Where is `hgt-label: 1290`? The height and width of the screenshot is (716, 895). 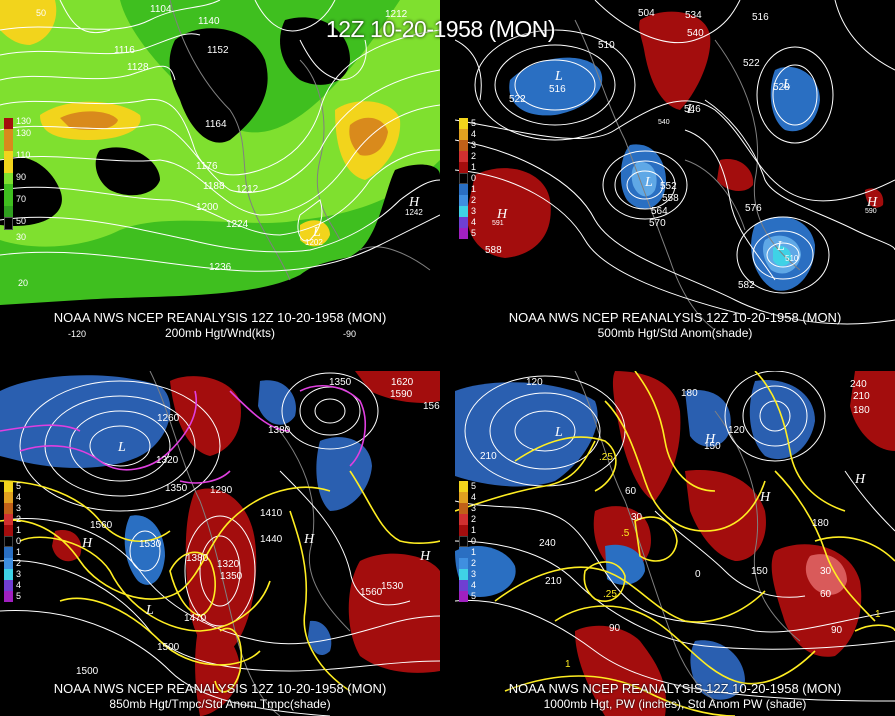 hgt-label: 1290 is located at coordinates (221, 490).